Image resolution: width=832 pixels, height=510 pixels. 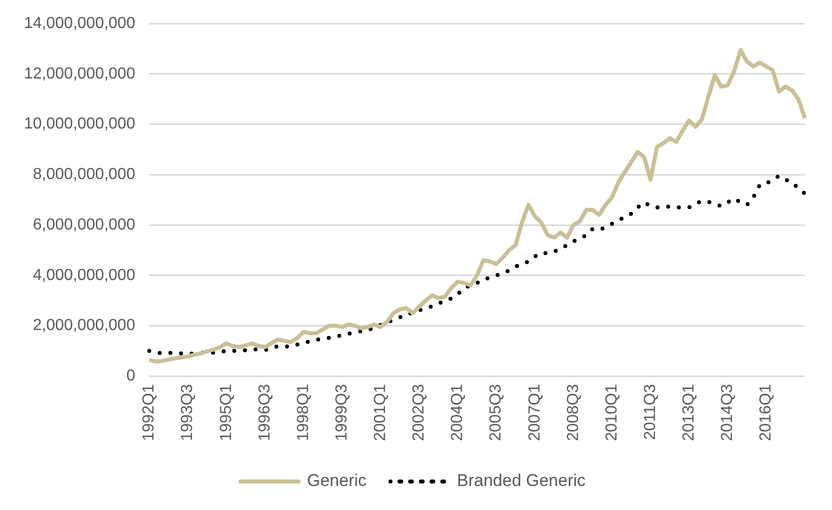 What do you see at coordinates (84, 175) in the screenshot?
I see `y-tick-label: 8,000,000,000` at bounding box center [84, 175].